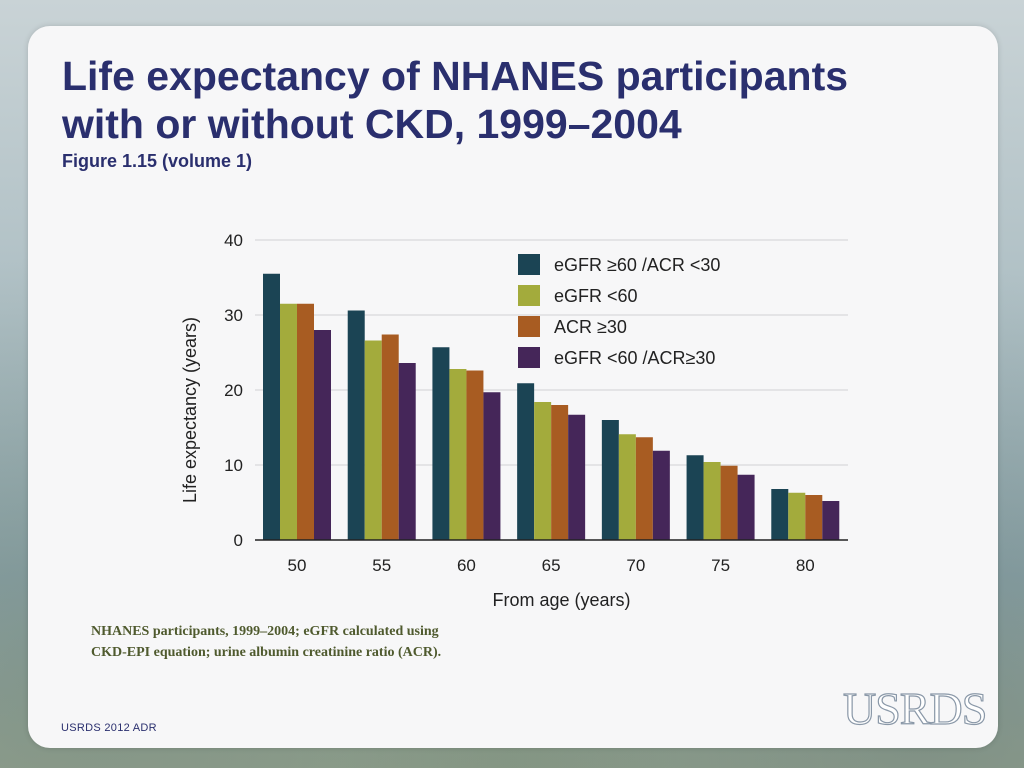 This screenshot has width=1024, height=768. What do you see at coordinates (233, 315) in the screenshot?
I see `y-tick-label: 30` at bounding box center [233, 315].